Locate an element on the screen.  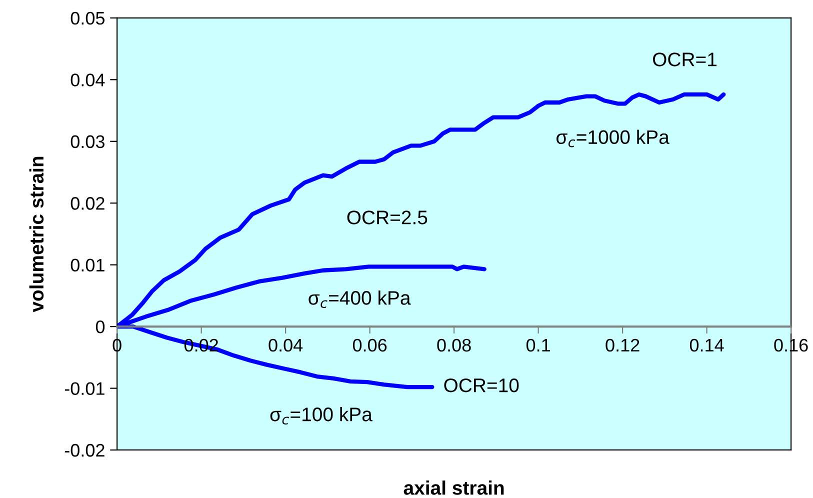
y-tick-label: 0.02 is located at coordinates (87, 203).